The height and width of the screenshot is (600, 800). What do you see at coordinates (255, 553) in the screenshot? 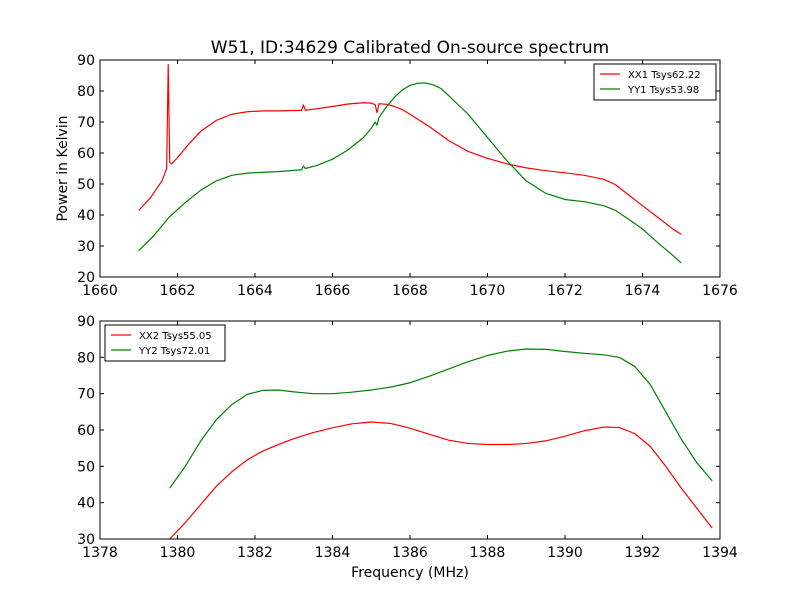
I see `x-tick-label: 1382` at bounding box center [255, 553].